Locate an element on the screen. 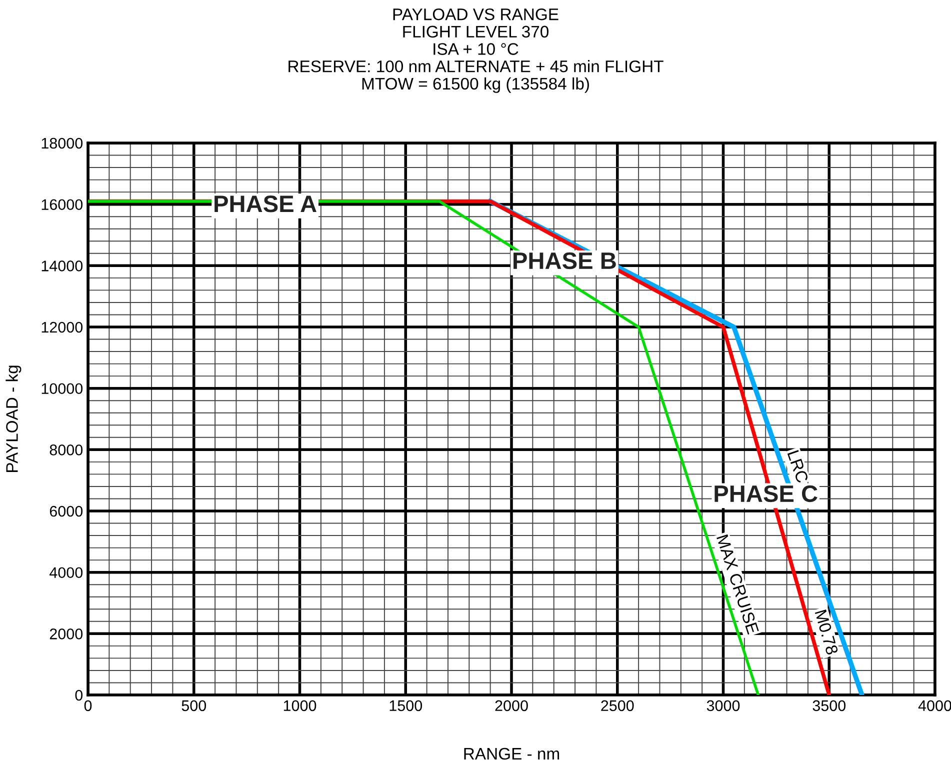  annotation: PHASE A is located at coordinates (265, 204).